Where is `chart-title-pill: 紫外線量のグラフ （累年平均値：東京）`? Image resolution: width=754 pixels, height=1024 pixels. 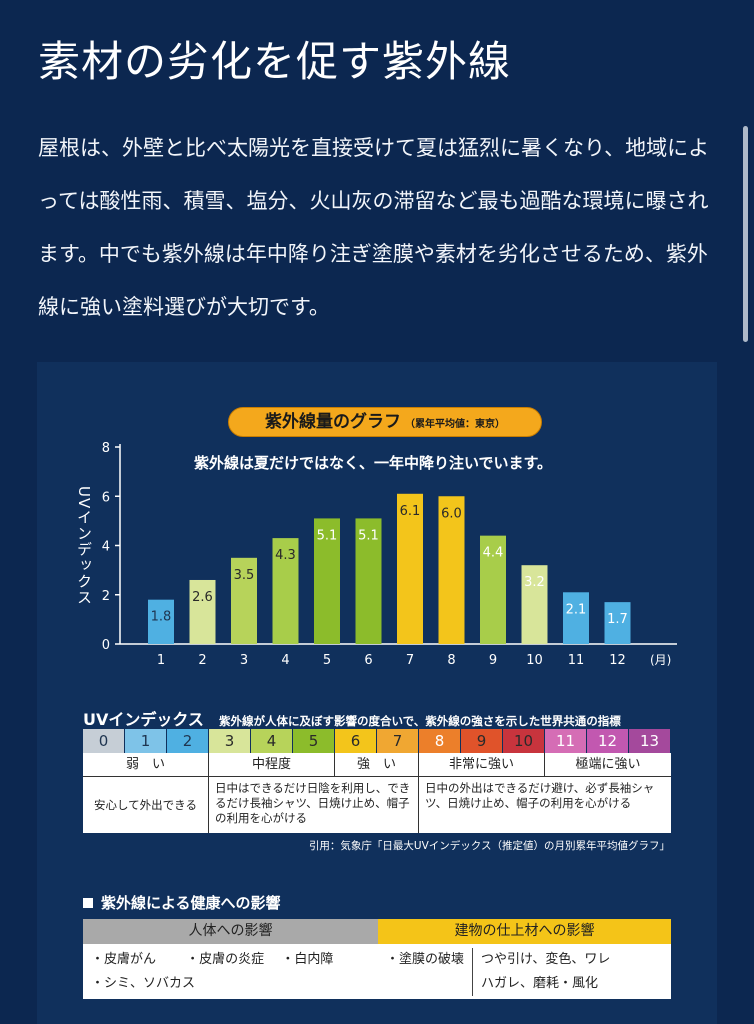 chart-title-pill: 紫外線量のグラフ （累年平均値：東京） is located at coordinates (385, 422).